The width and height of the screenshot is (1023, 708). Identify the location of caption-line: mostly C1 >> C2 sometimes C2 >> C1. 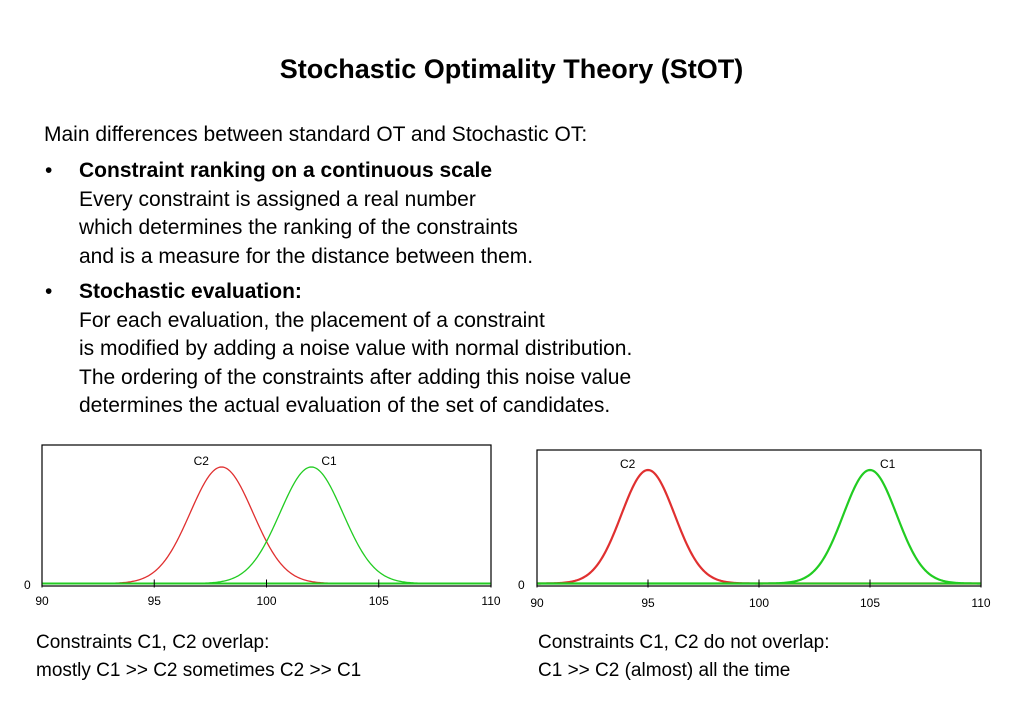
(199, 670).